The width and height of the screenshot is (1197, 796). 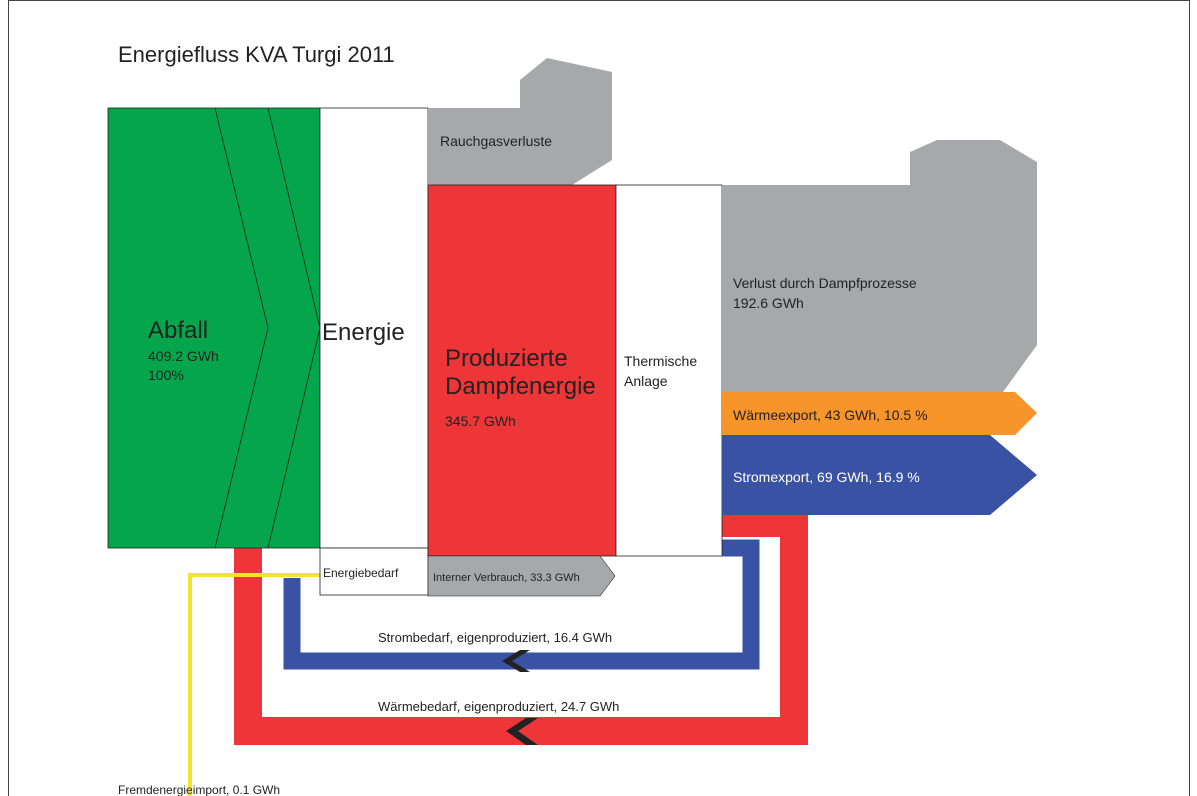 I want to click on thermische-block, so click(x=669, y=370).